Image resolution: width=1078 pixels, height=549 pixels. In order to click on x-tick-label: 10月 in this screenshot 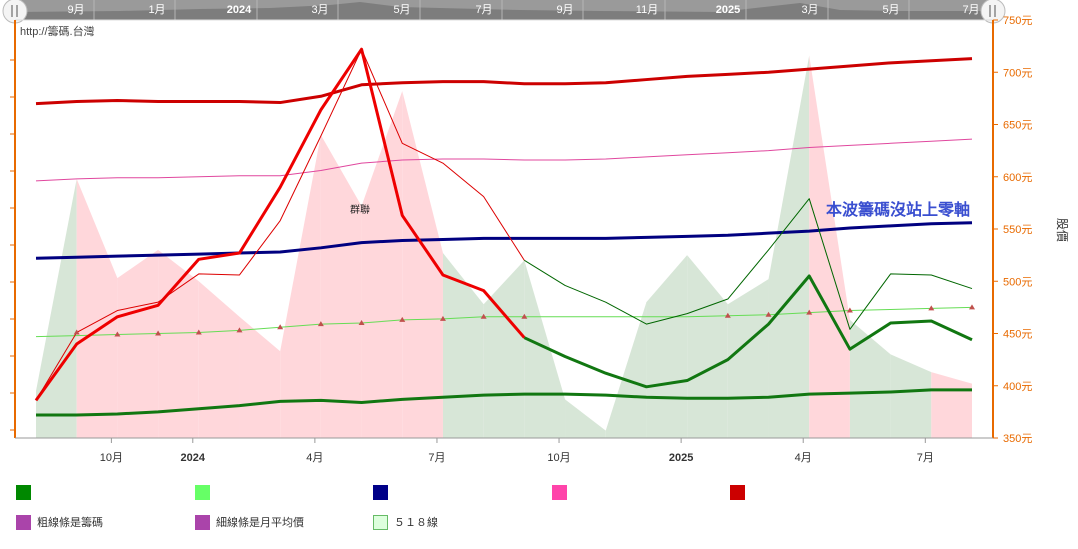, I will do `click(558, 458)`.